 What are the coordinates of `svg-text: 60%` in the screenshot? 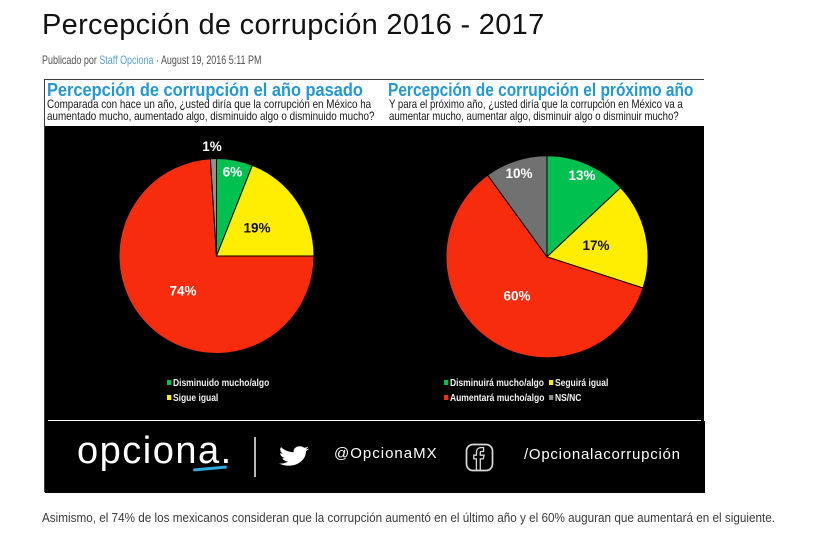 It's located at (516, 296).